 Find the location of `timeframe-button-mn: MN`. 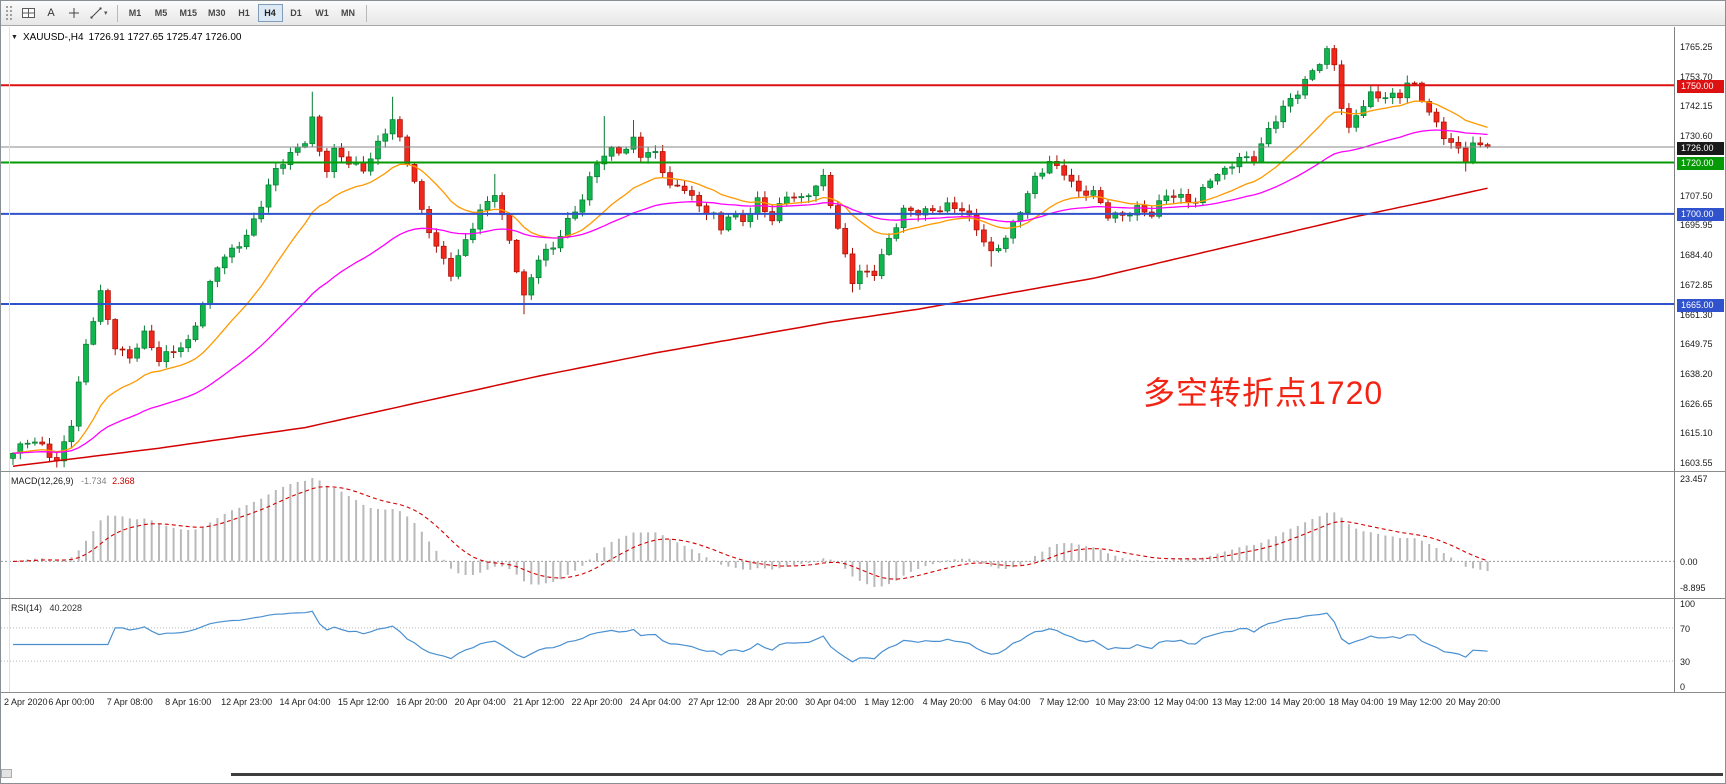

timeframe-button-mn: MN is located at coordinates (348, 13).